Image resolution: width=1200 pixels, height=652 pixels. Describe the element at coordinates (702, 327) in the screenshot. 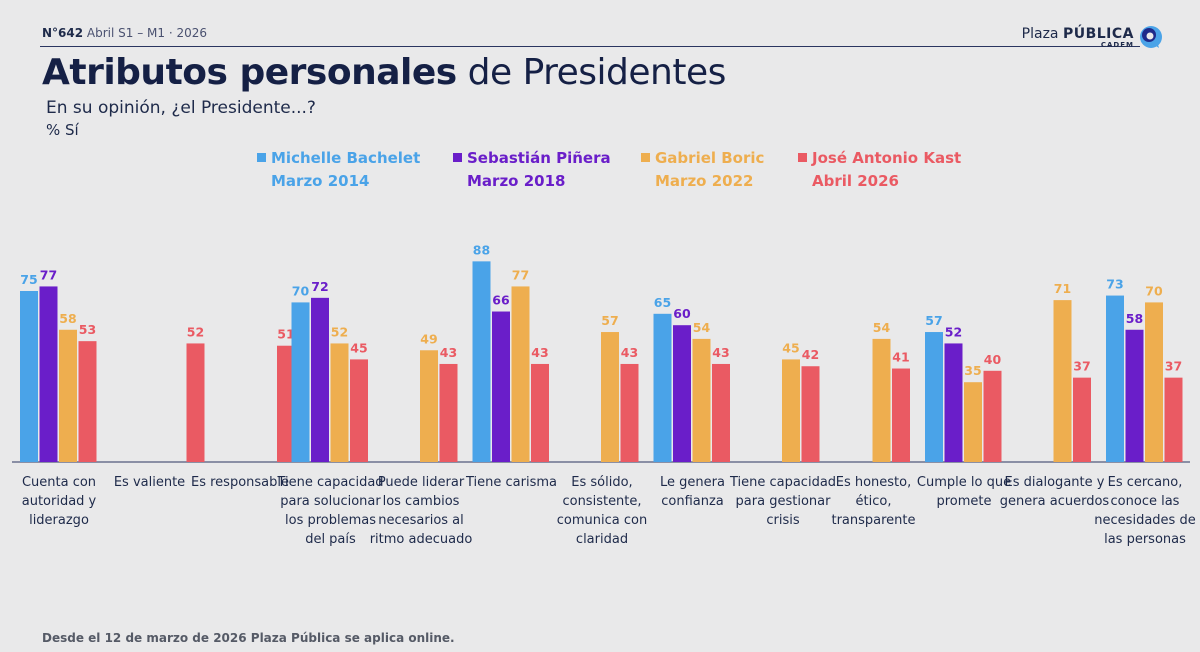

I see `data-label-boric-7: 54` at that location.